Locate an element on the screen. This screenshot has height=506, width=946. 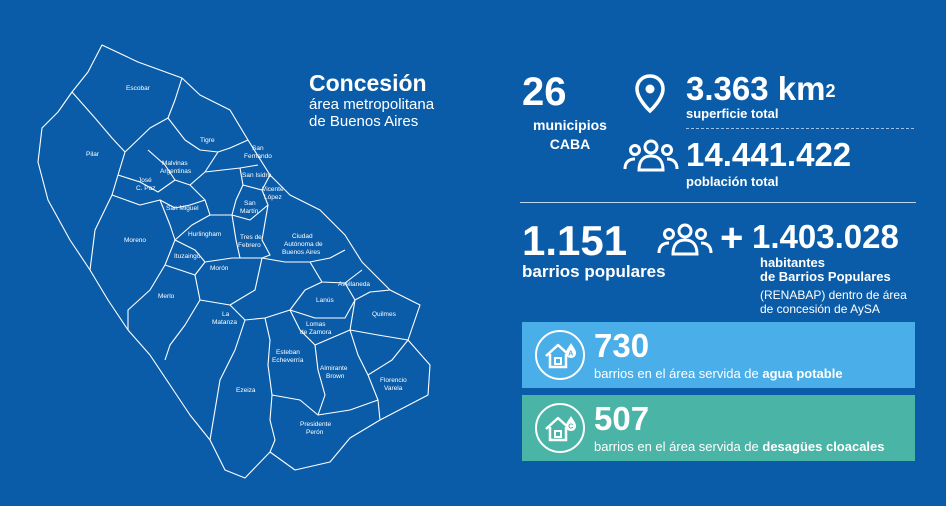
map-label-jose-c-paz: José is located at coordinates (145, 180).